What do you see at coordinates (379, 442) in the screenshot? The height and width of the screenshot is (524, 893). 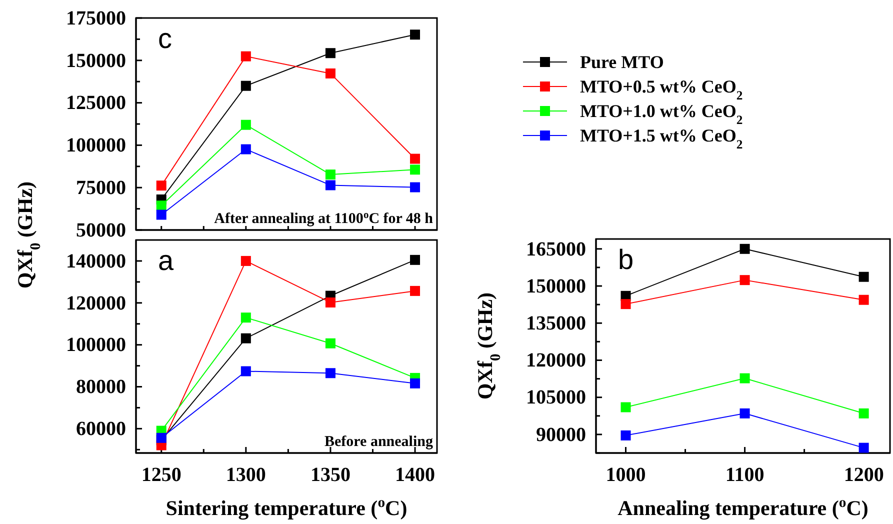 I see `annotation: Before annealing` at bounding box center [379, 442].